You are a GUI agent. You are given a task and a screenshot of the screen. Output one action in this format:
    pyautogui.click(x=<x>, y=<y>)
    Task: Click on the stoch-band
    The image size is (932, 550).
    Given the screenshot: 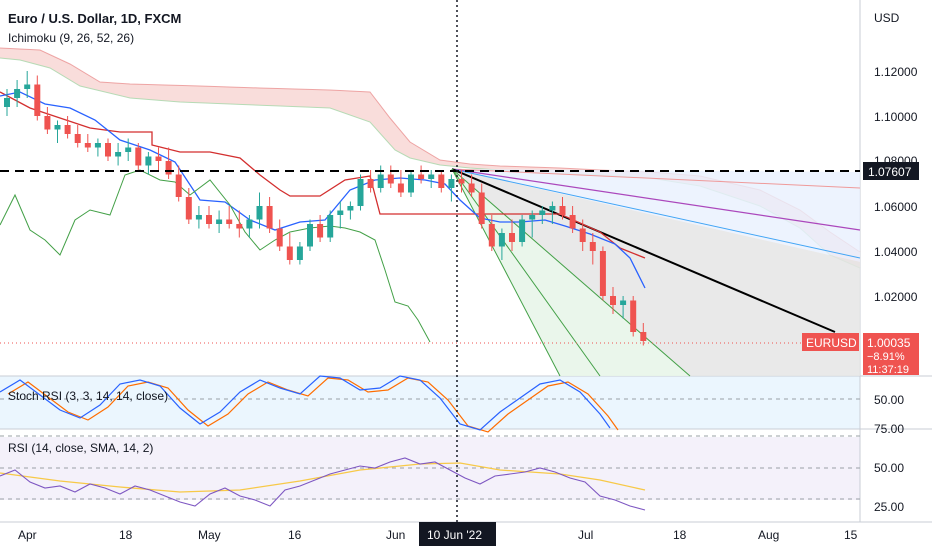 What is the action you would take?
    pyautogui.click(x=430, y=402)
    